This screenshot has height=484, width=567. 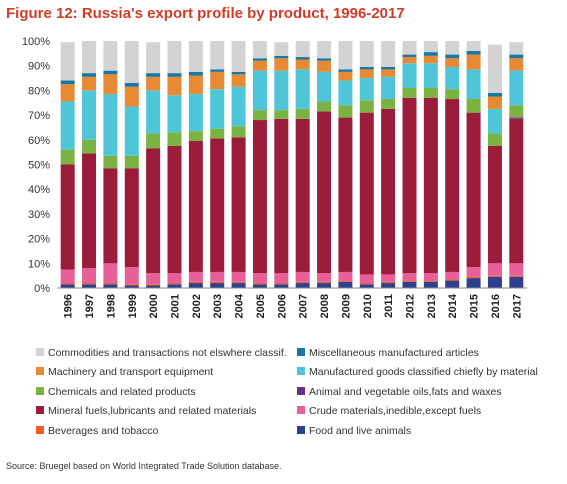 I want to click on x-tick-label-2014: 2014, so click(x=453, y=305).